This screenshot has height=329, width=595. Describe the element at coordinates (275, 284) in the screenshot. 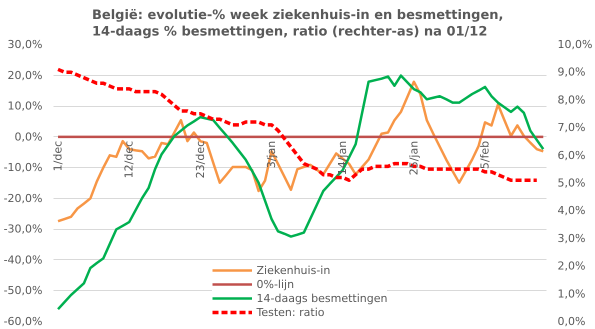

I see `legend-label: 0%-lijn` at that location.